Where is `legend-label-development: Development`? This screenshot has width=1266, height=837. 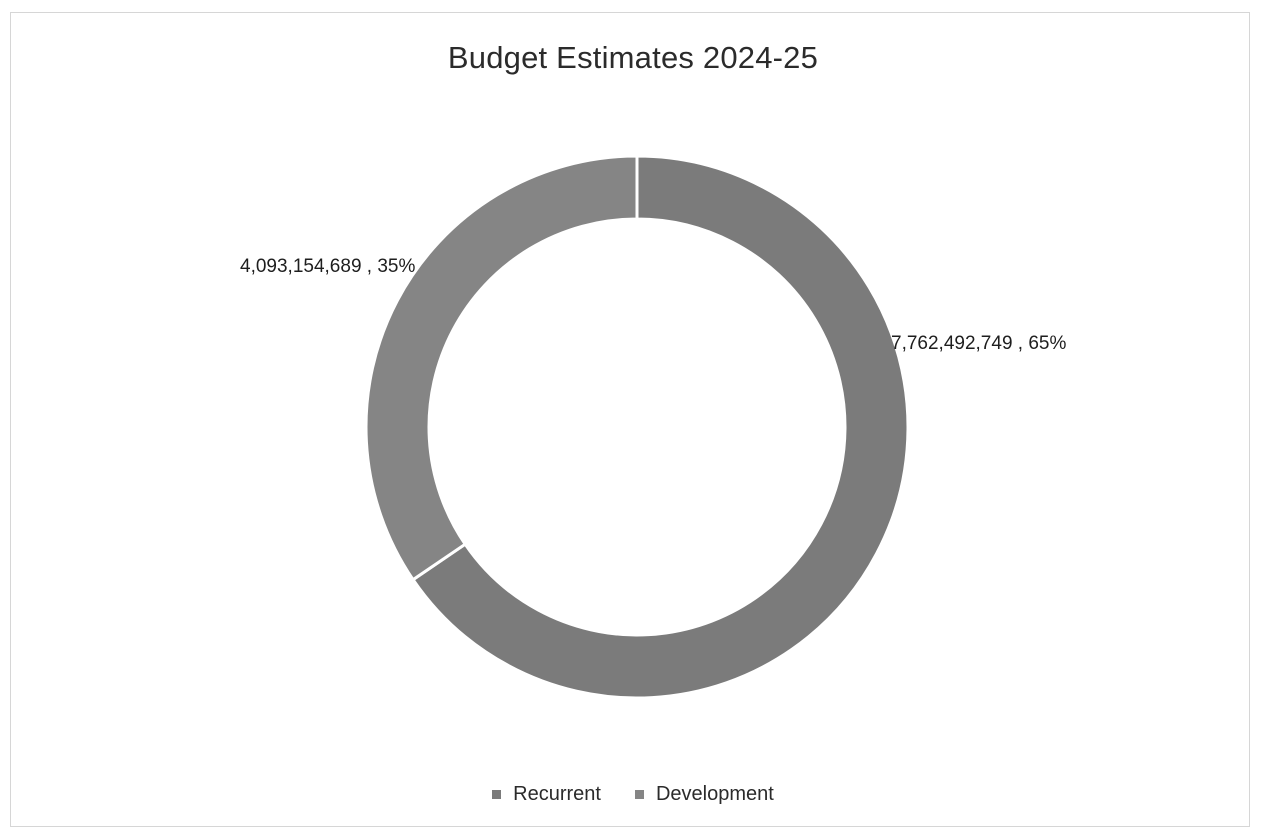 legend-label-development: Development is located at coordinates (714, 794).